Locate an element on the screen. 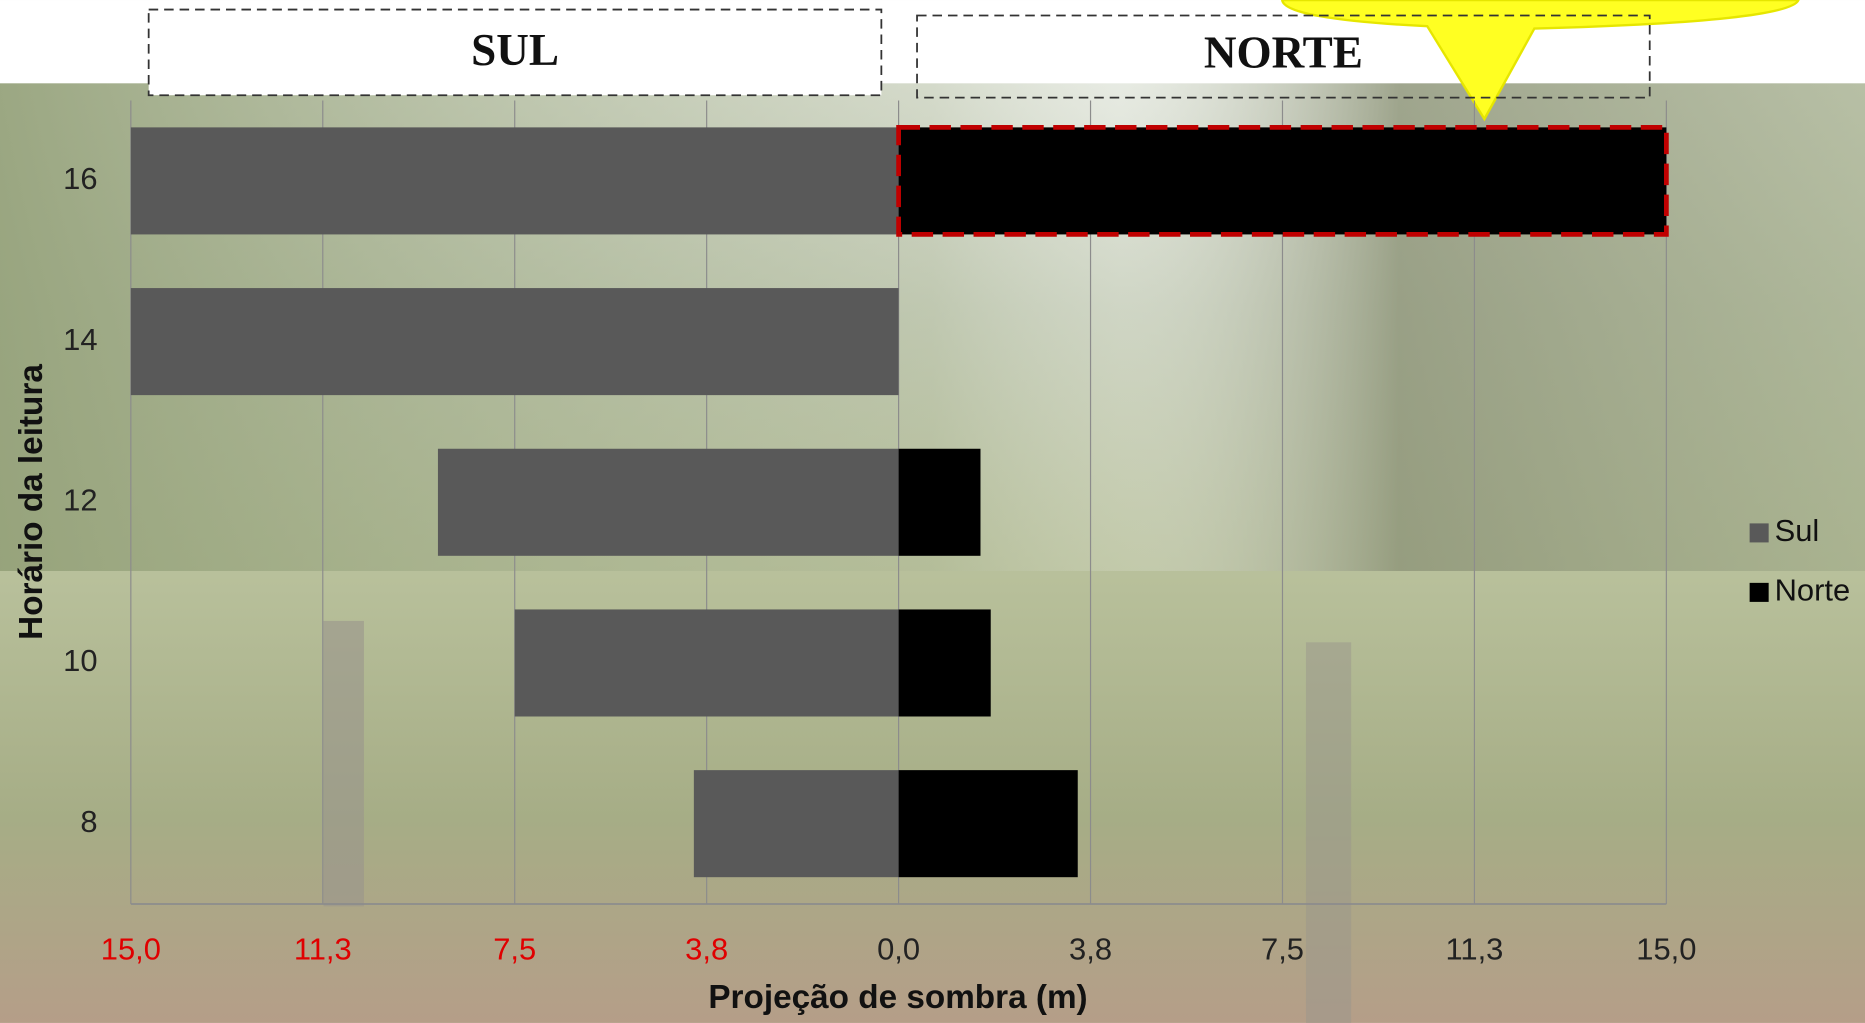 This screenshot has width=1865, height=1023. x-axis-title: Projeção de sombra (m) is located at coordinates (897, 997).